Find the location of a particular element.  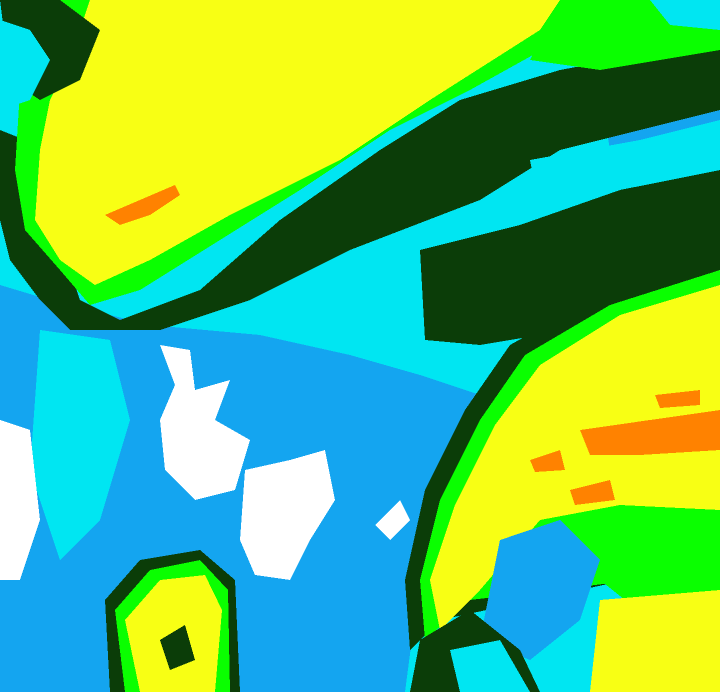

region-cyan-bottom is located at coordinates (490, 666).